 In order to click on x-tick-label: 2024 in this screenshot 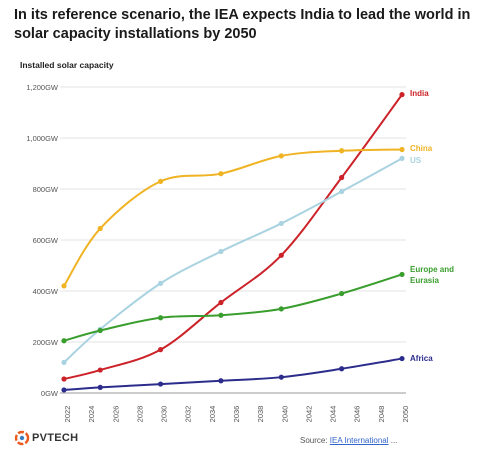, I will do `click(91, 414)`.